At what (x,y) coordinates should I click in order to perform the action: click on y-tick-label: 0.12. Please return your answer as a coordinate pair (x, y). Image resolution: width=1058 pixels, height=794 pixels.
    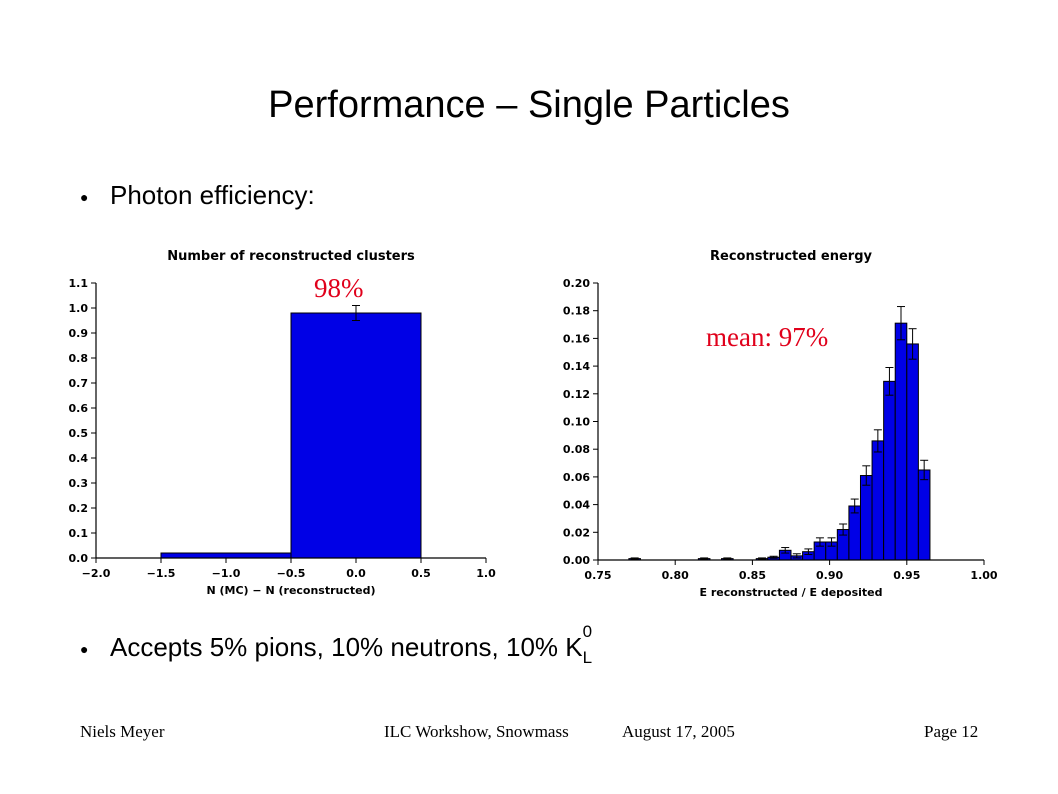
    Looking at the image, I should click on (576, 394).